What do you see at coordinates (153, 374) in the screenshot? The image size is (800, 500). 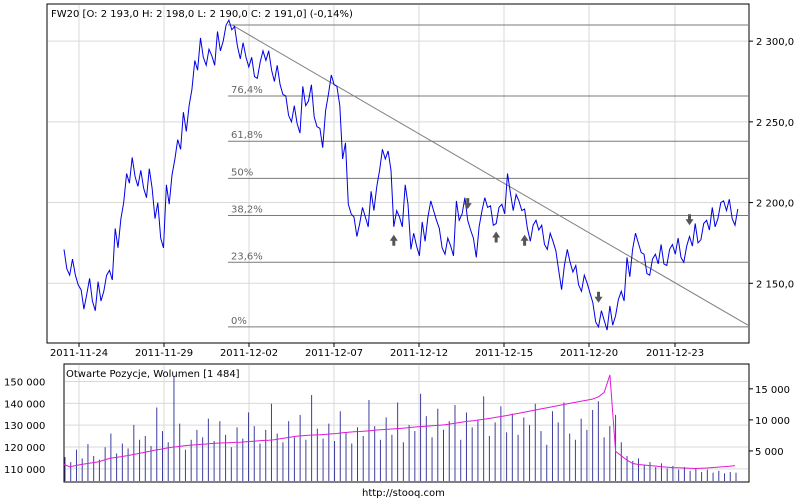 I see `volume-chart-title: Otwarte Pozycje, Wolumen [1 484]` at bounding box center [153, 374].